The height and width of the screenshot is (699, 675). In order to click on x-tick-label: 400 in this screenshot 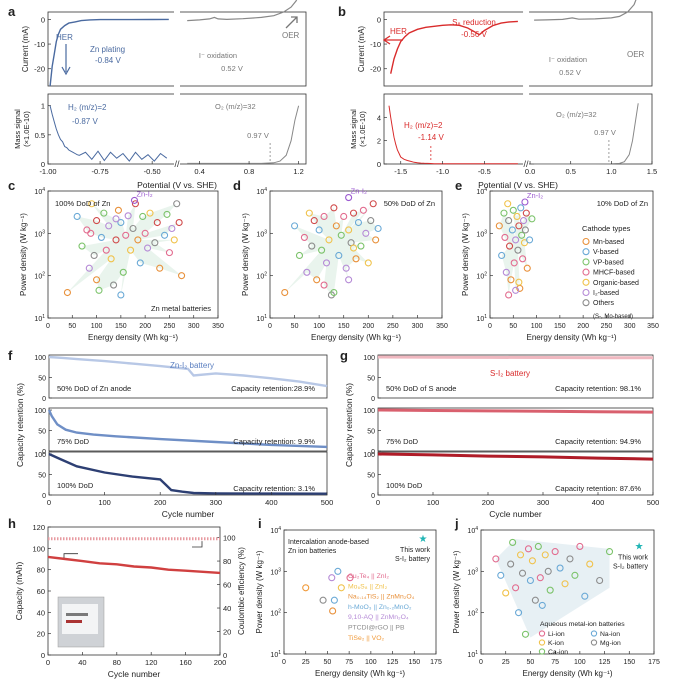, I will do `click(271, 502)`.